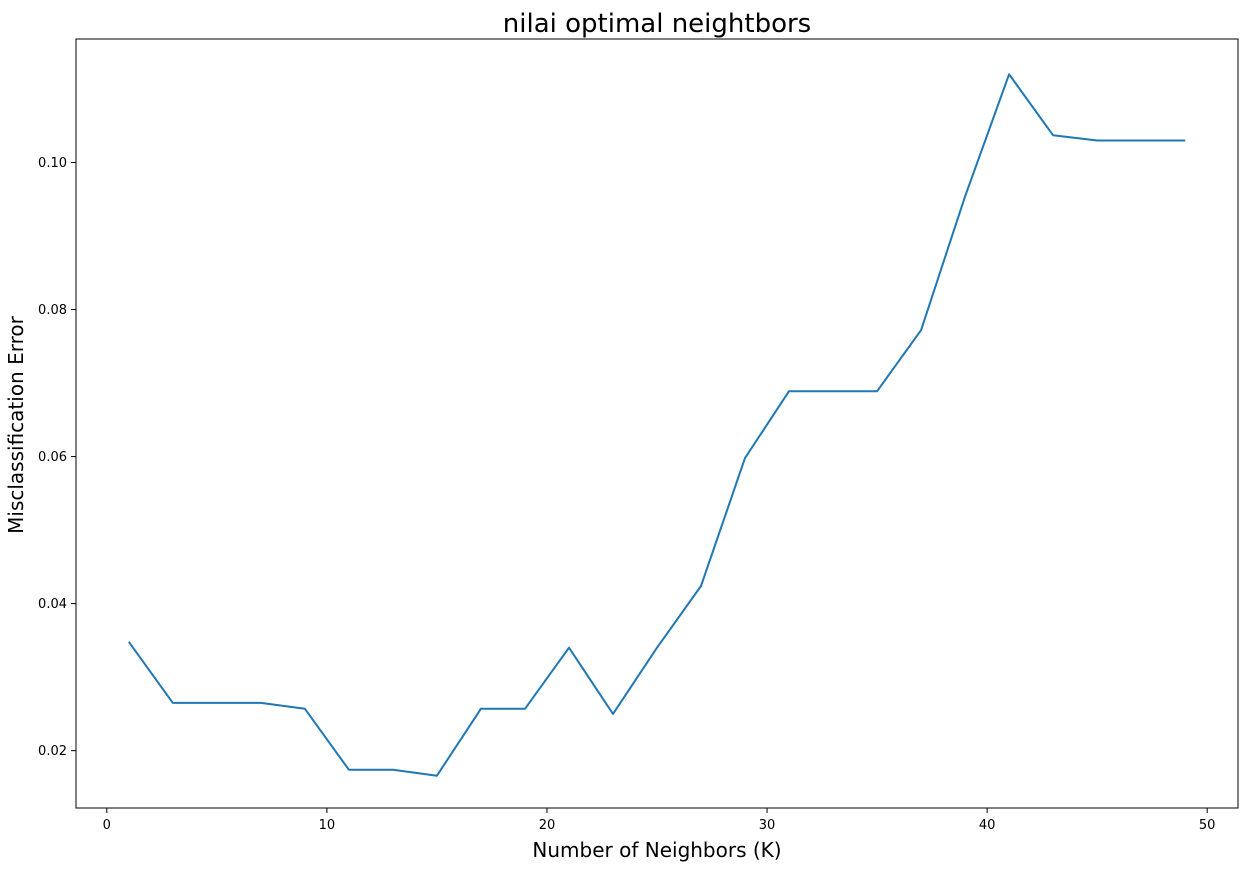 The image size is (1248, 869). What do you see at coordinates (547, 825) in the screenshot?
I see `x-tick-label: 20` at bounding box center [547, 825].